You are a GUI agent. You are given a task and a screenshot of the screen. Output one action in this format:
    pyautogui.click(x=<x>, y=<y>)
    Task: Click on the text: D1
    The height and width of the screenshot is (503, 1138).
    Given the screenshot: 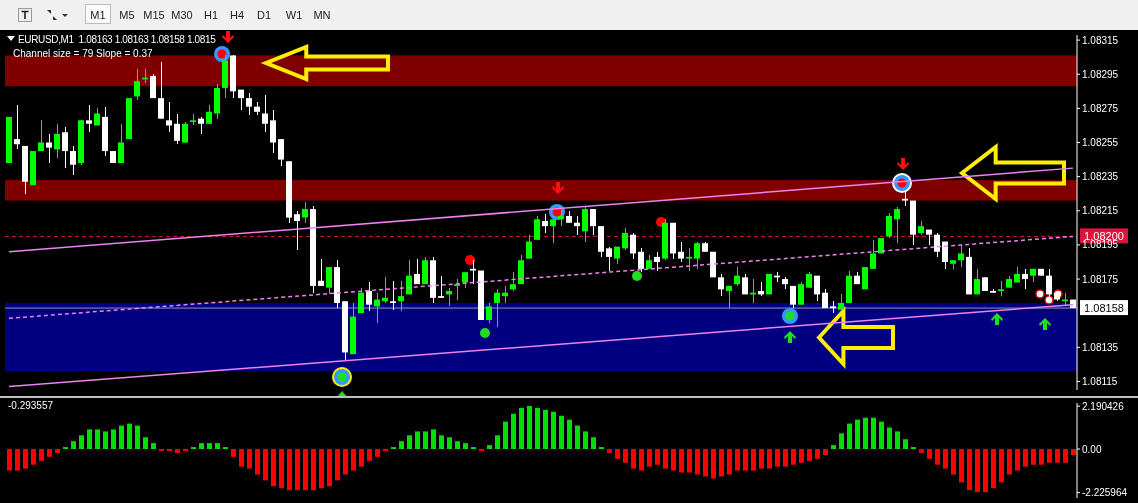 What is the action you would take?
    pyautogui.click(x=264, y=15)
    